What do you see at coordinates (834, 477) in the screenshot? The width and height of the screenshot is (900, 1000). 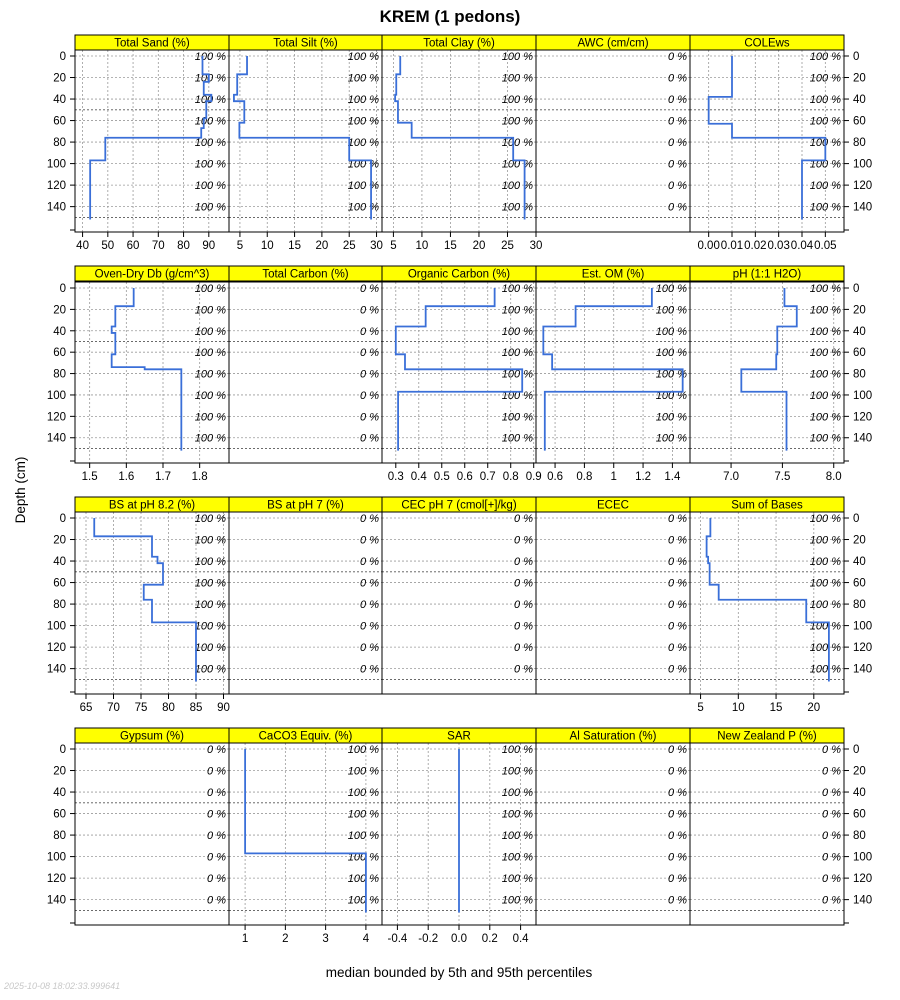 I see `x-tick-label: 8.0` at bounding box center [834, 477].